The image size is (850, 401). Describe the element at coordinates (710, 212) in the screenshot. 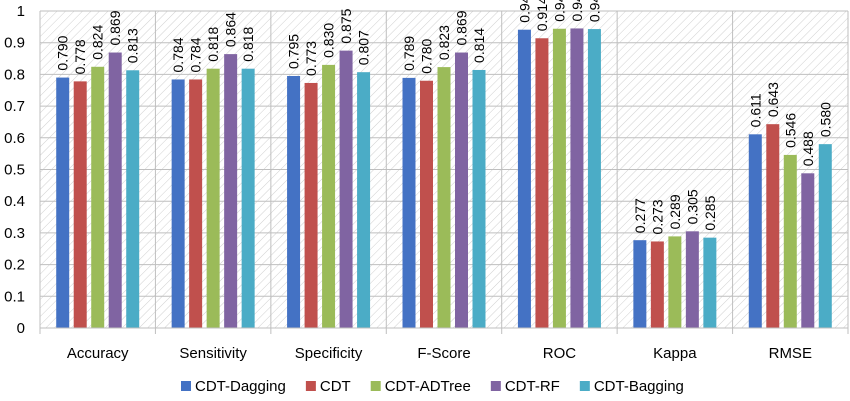

I see `data-label: 0.285` at that location.